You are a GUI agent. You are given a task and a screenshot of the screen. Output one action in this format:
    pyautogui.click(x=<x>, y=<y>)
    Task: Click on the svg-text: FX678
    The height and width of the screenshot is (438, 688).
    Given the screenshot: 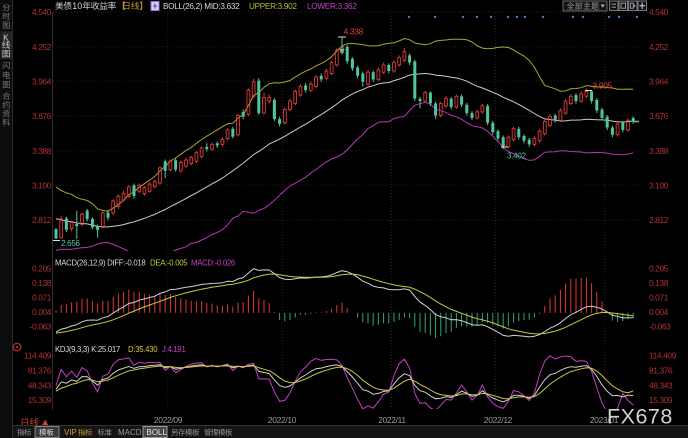 What is the action you would take?
    pyautogui.click(x=640, y=417)
    